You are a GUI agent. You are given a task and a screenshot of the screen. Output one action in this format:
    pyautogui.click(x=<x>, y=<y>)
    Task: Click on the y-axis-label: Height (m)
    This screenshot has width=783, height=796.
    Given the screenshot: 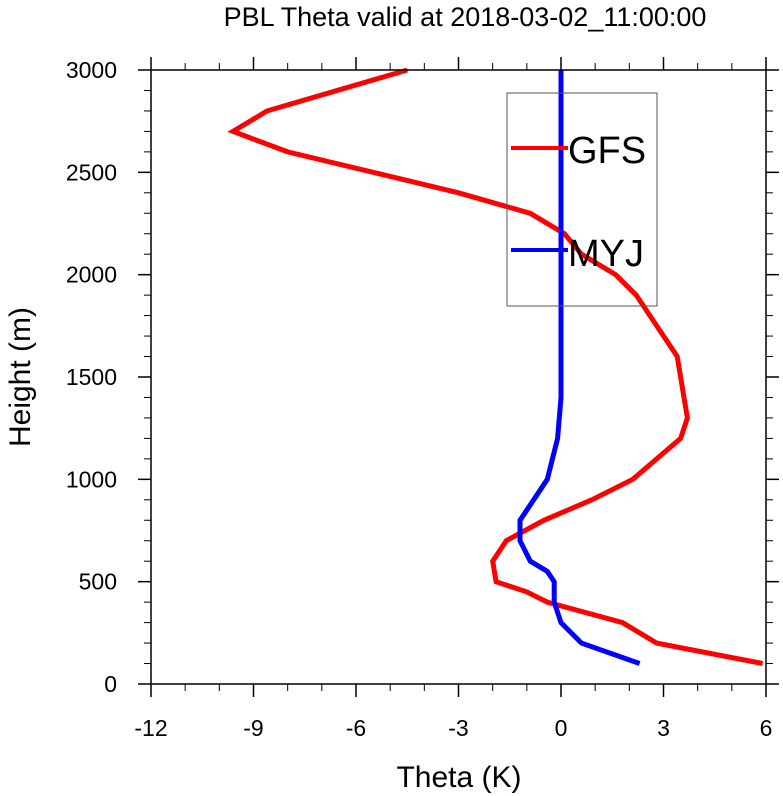 What is the action you would take?
    pyautogui.click(x=20, y=377)
    